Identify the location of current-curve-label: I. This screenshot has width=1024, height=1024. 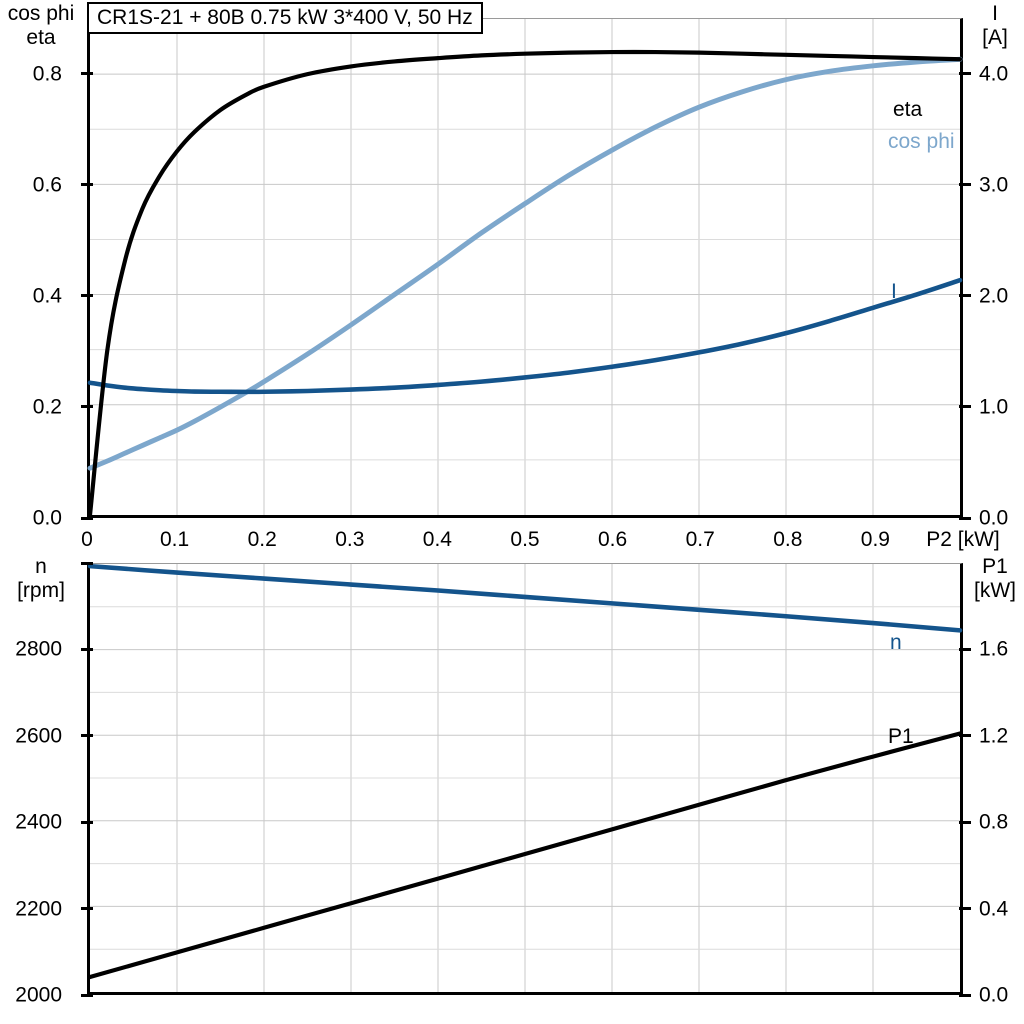
(894, 291).